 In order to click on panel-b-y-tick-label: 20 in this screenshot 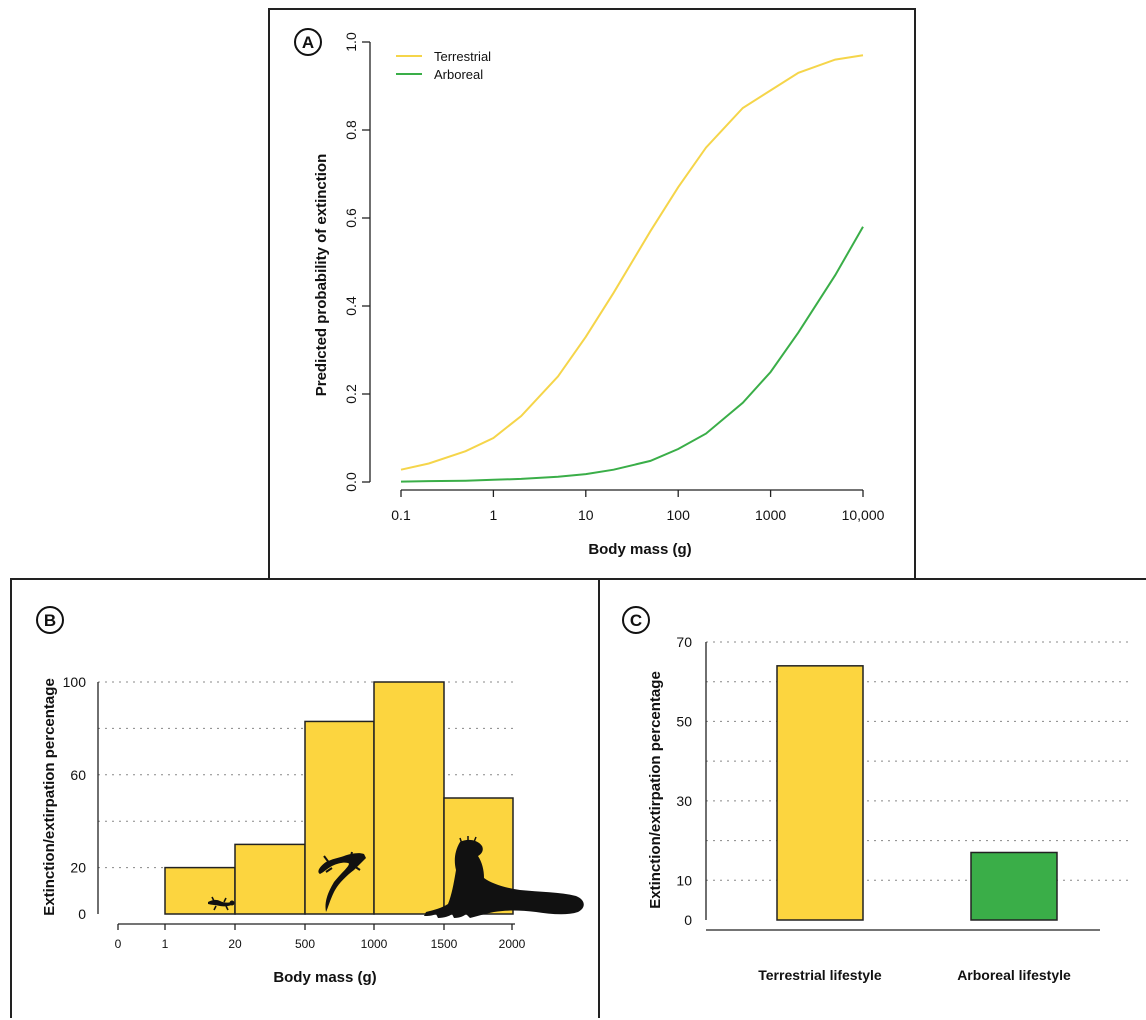, I will do `click(78, 868)`.